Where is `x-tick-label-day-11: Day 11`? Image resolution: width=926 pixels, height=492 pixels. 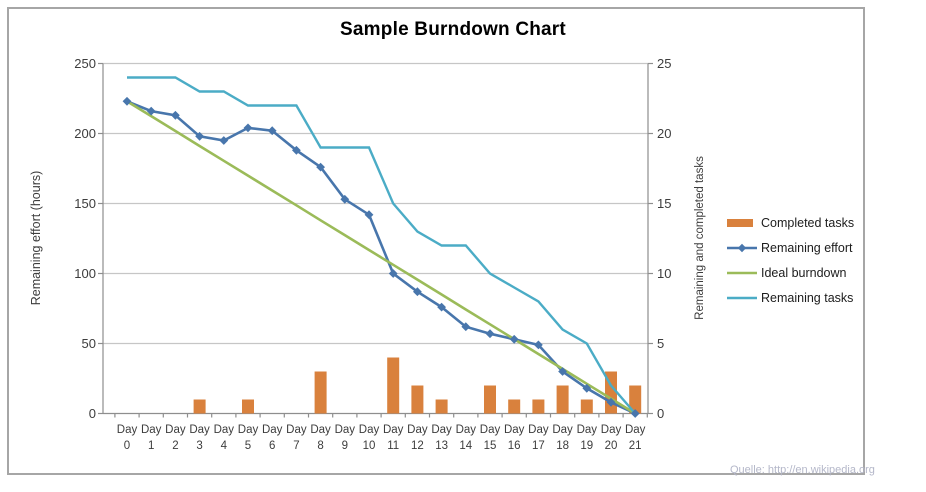 x-tick-label-day-11: Day 11 is located at coordinates (393, 438).